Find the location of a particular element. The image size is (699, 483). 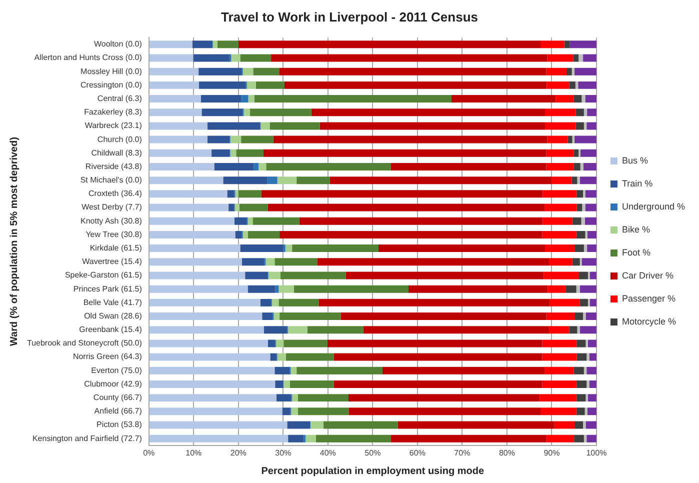

x-tick-label: 100% is located at coordinates (596, 453).